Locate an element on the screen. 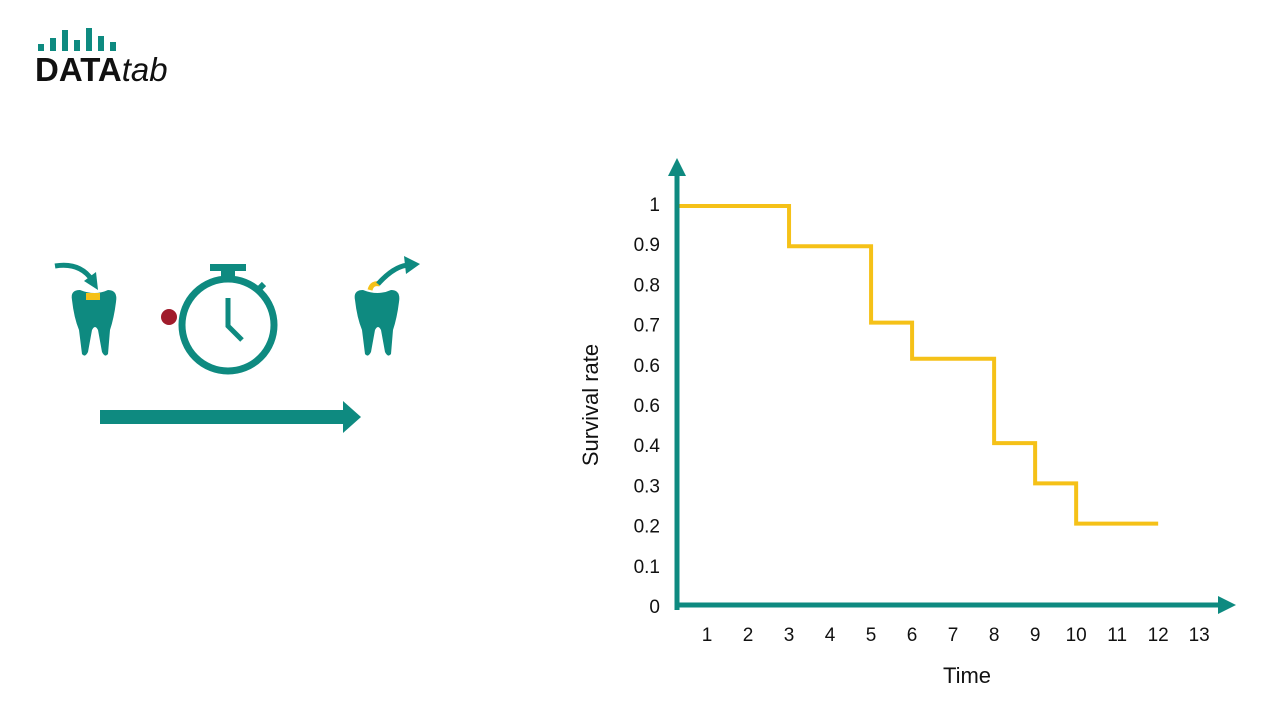 The width and height of the screenshot is (1280, 720). x-tick-label: 4 is located at coordinates (830, 635).